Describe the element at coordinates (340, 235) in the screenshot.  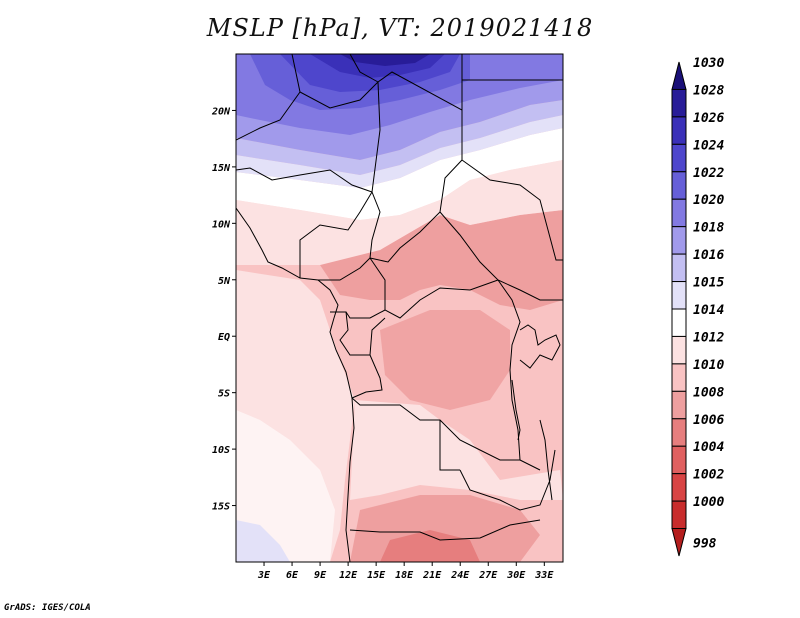
I see `border-nigeria` at that location.